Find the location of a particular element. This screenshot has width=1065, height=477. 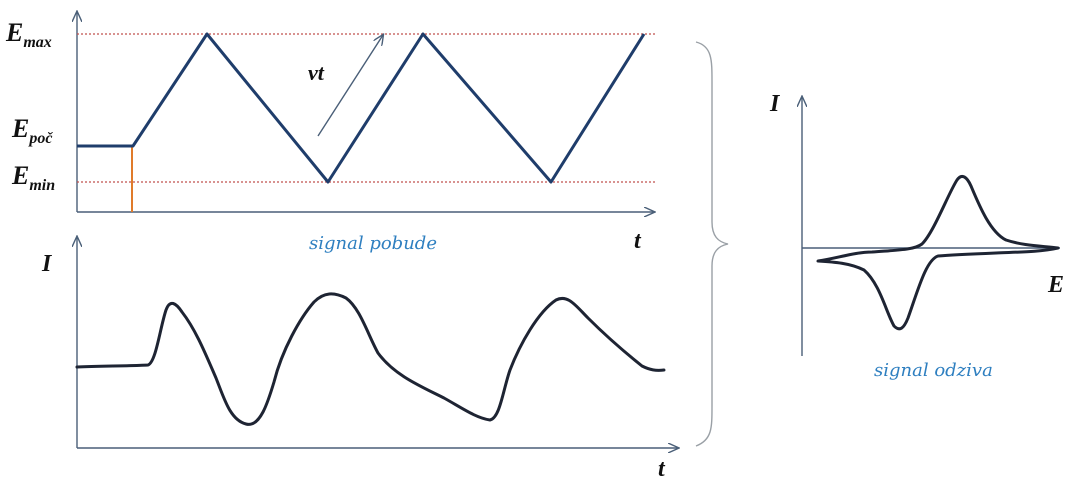

scan-rate-label: vt is located at coordinates (316, 72).